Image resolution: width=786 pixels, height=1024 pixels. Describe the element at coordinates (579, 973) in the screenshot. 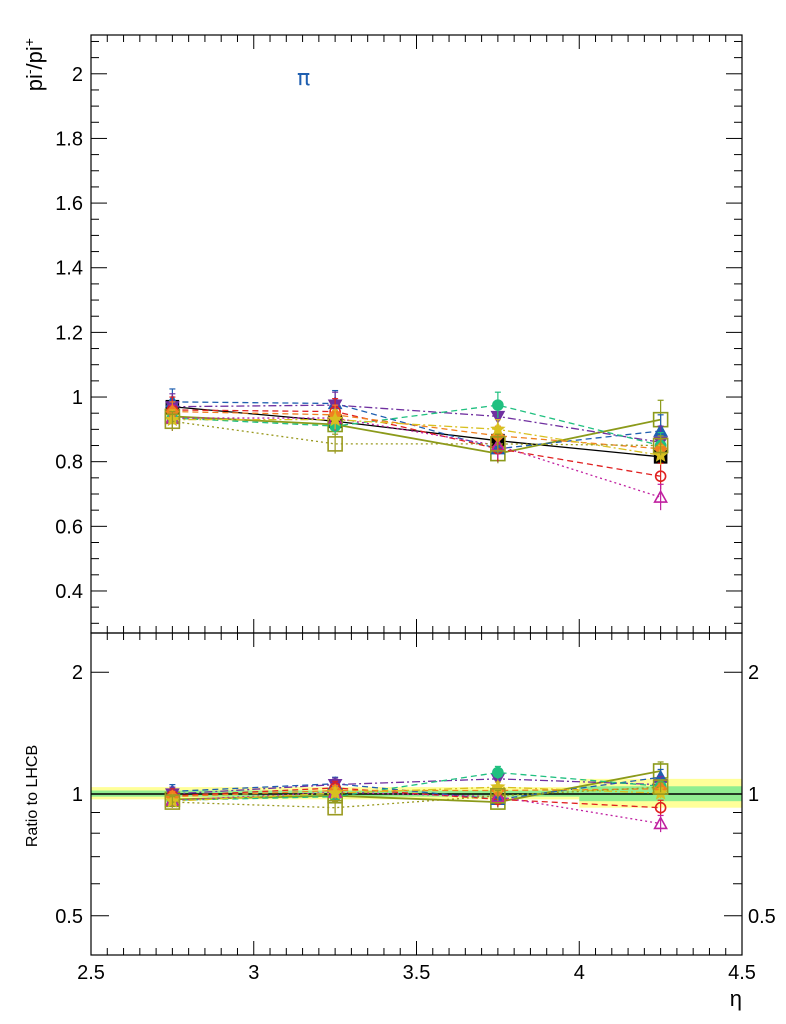

I see `x-tick-label: 4` at that location.